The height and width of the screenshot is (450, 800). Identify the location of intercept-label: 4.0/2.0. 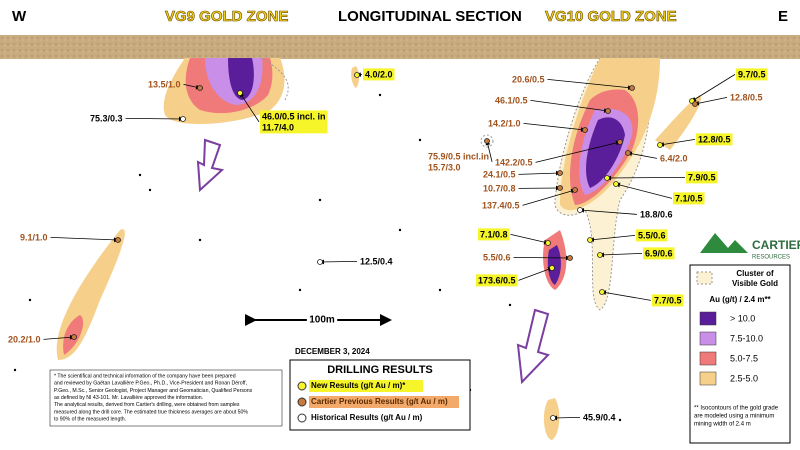
(379, 74).